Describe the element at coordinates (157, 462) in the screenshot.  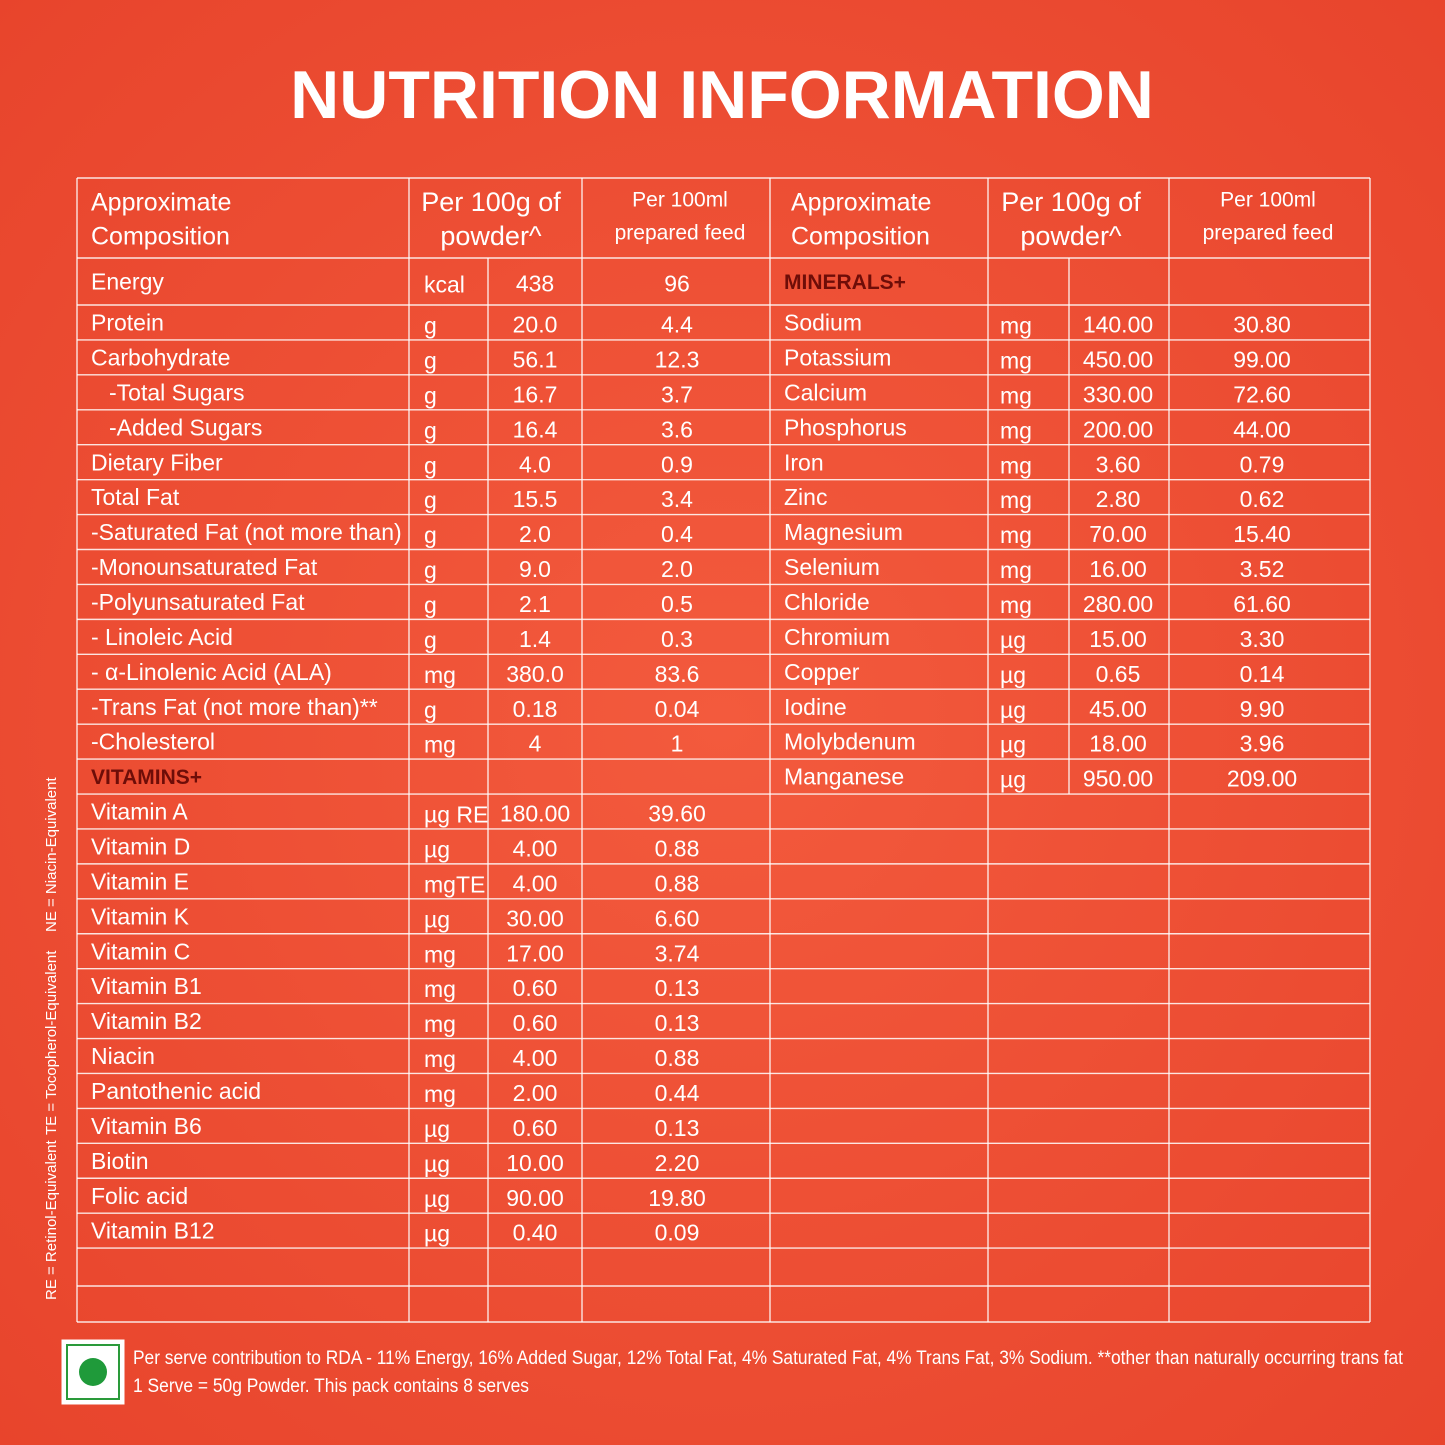
I see `nutrient-name: Dietary Fiber` at that location.